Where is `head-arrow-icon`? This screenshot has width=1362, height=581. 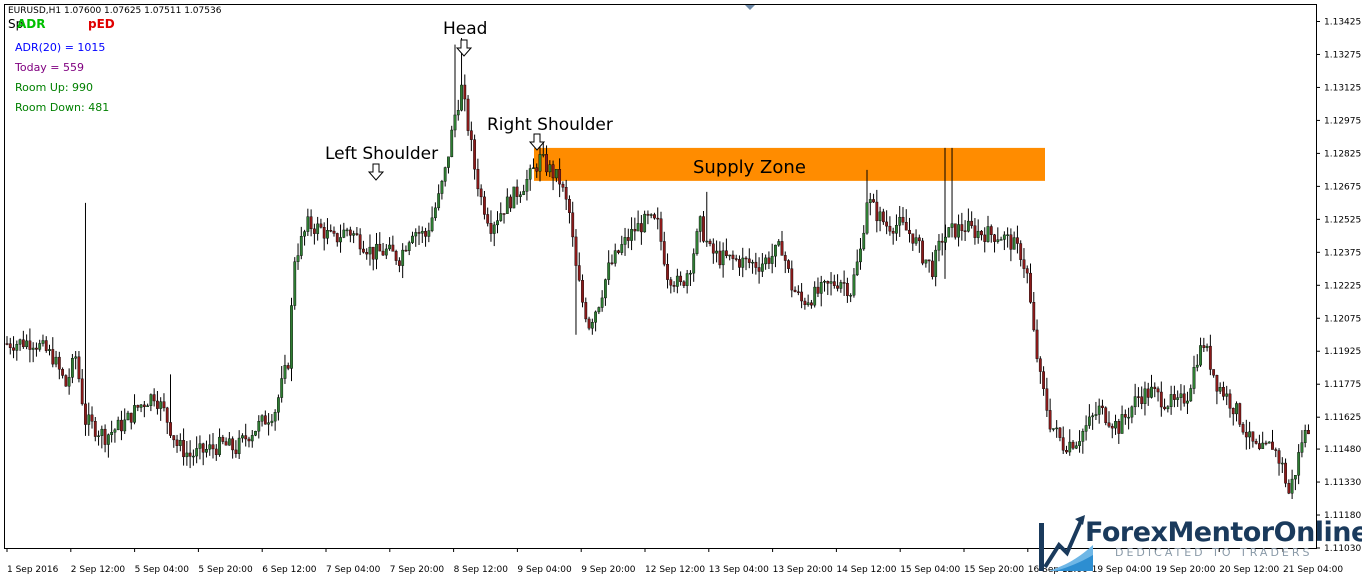 head-arrow-icon is located at coordinates (464, 48).